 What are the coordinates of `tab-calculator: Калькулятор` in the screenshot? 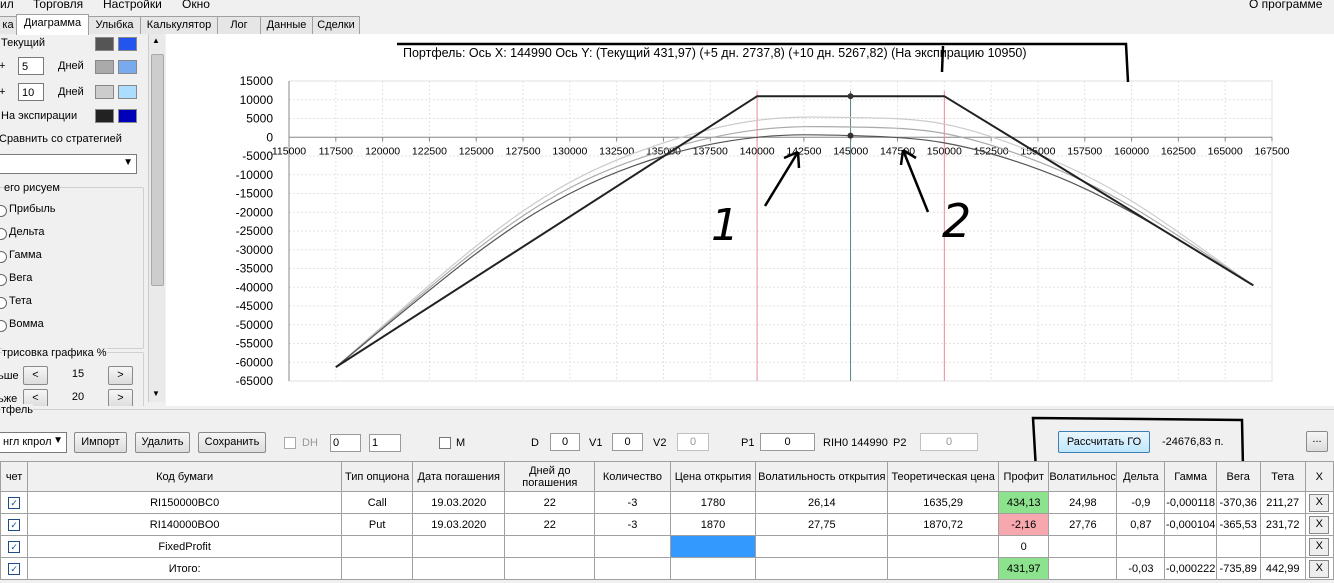 It's located at (179, 25).